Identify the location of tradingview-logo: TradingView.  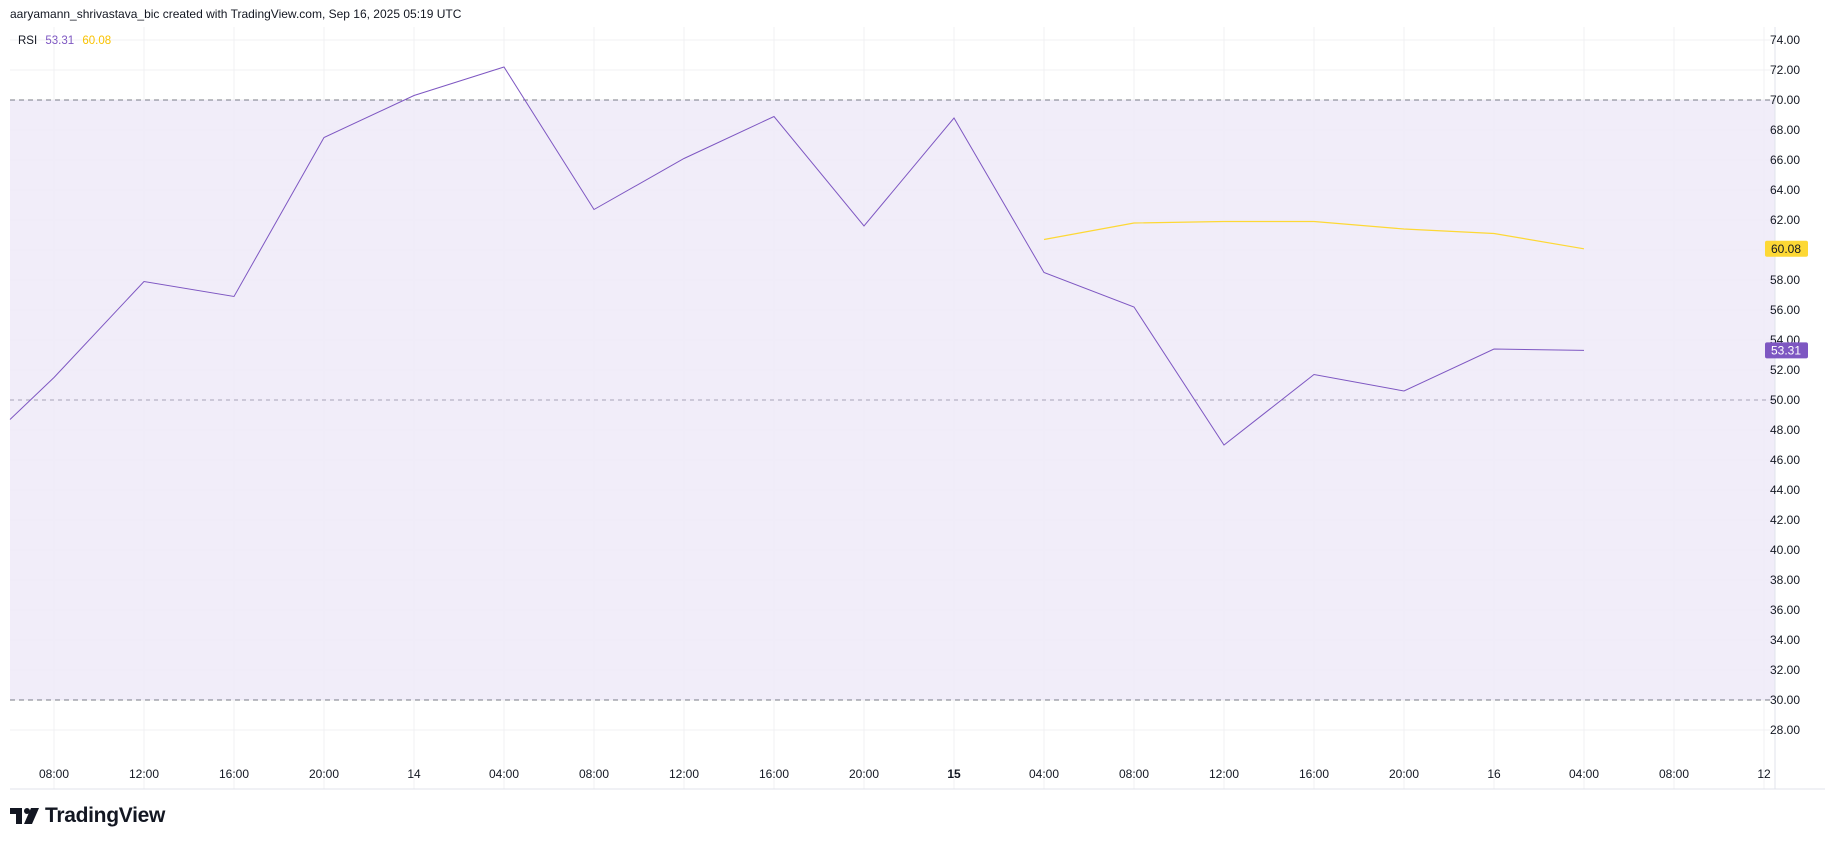
(87, 816).